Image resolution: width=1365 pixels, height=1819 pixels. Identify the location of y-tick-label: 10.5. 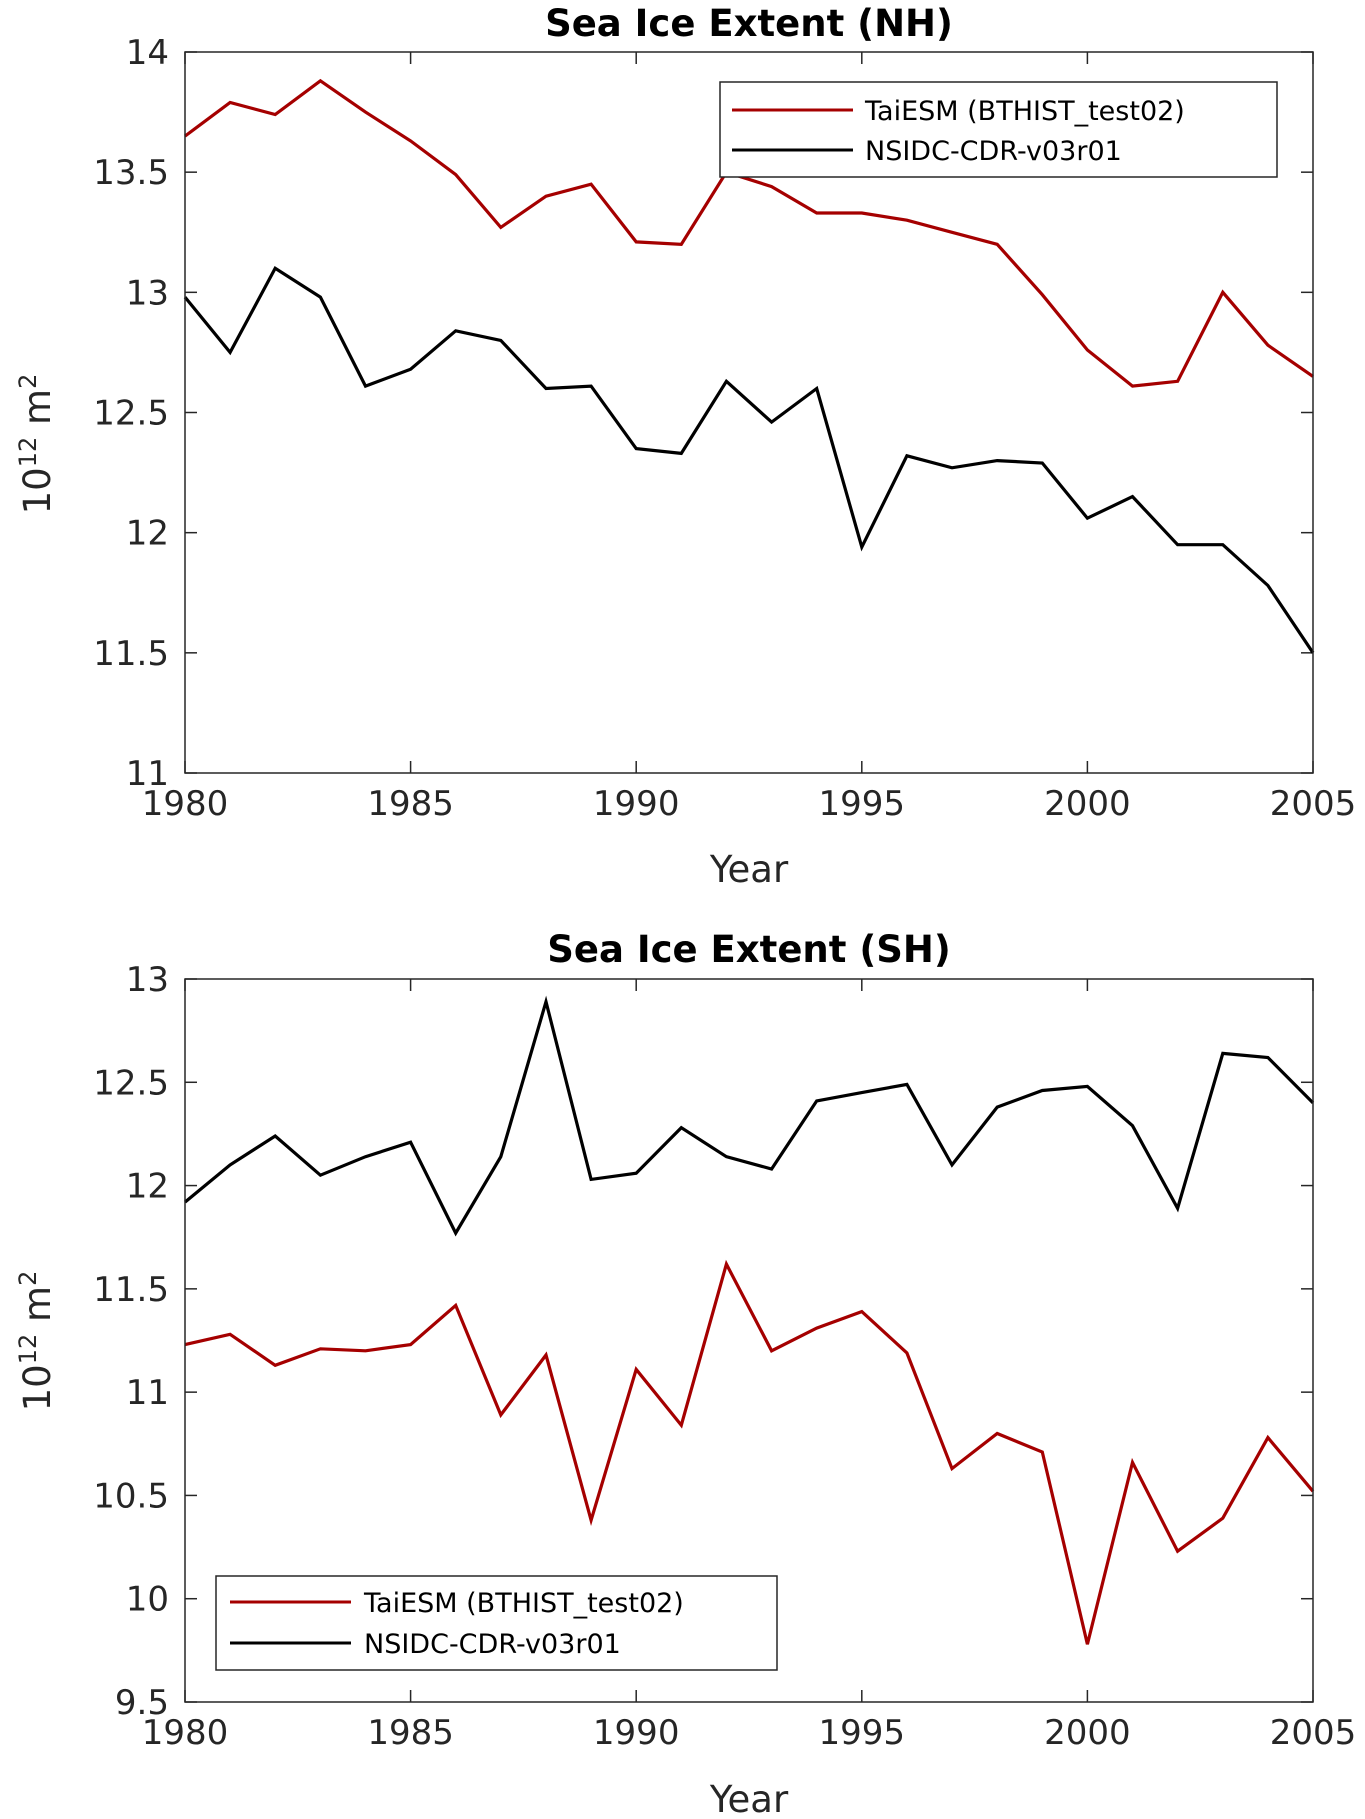
(131, 1496).